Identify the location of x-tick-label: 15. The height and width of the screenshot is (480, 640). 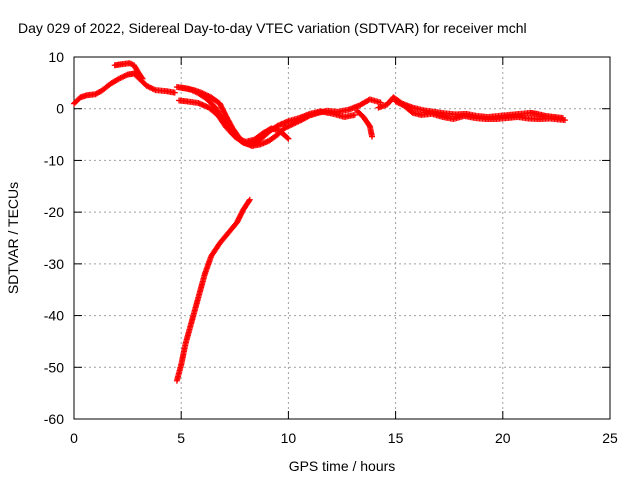
(396, 438).